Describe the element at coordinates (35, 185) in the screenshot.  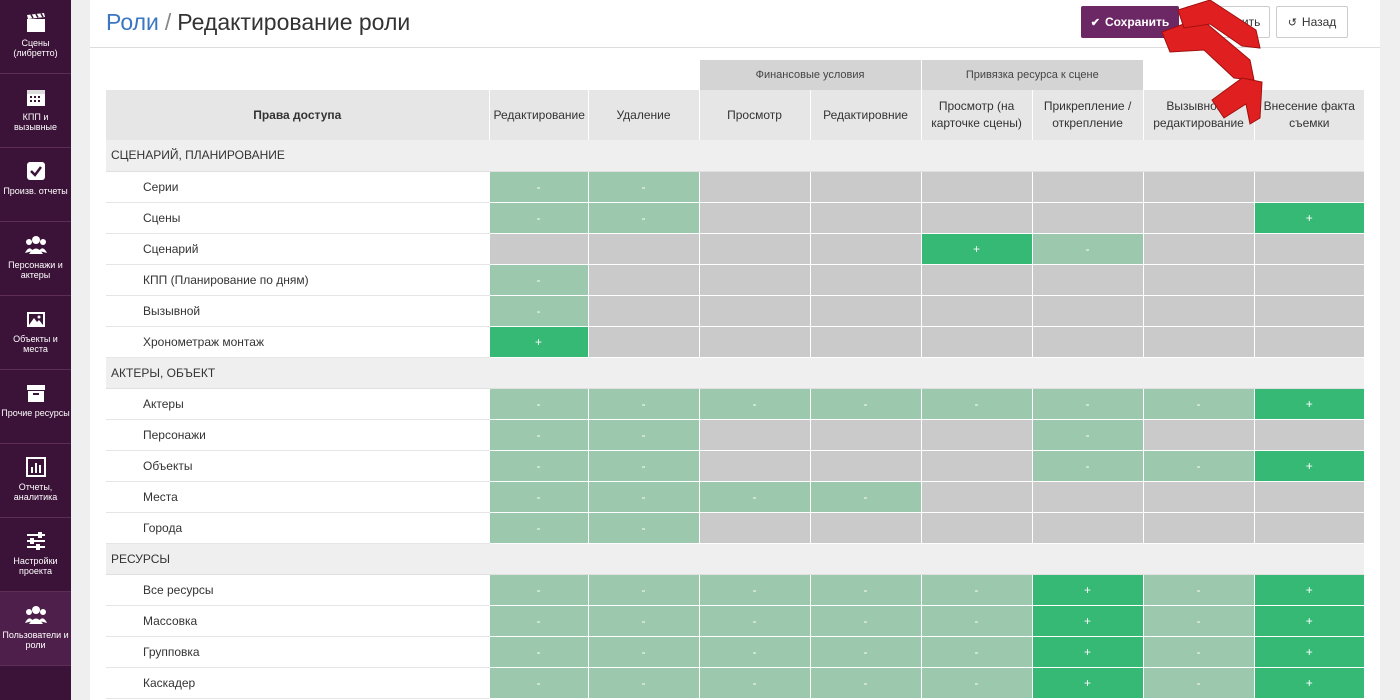
I see `sidebar-item-reports: Произв. отчеты` at that location.